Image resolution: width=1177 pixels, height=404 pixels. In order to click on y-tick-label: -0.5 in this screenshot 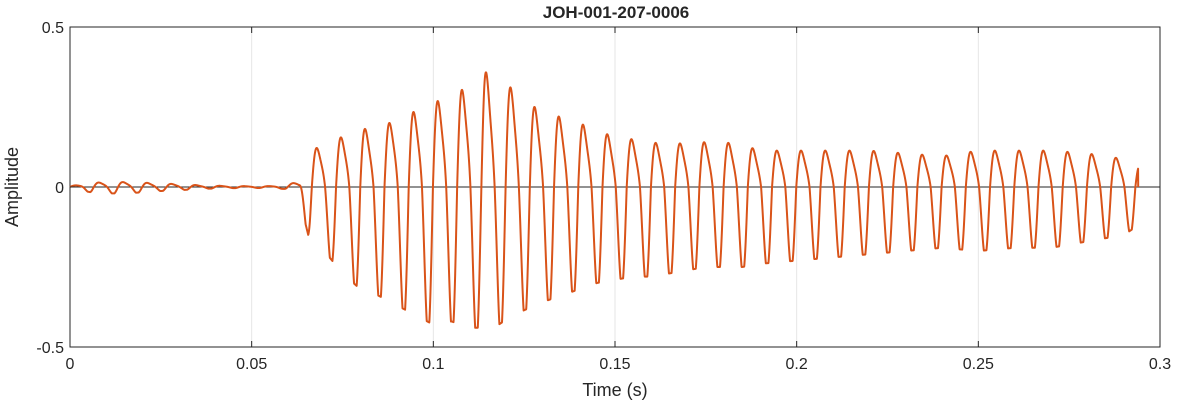, I will do `click(50, 348)`.